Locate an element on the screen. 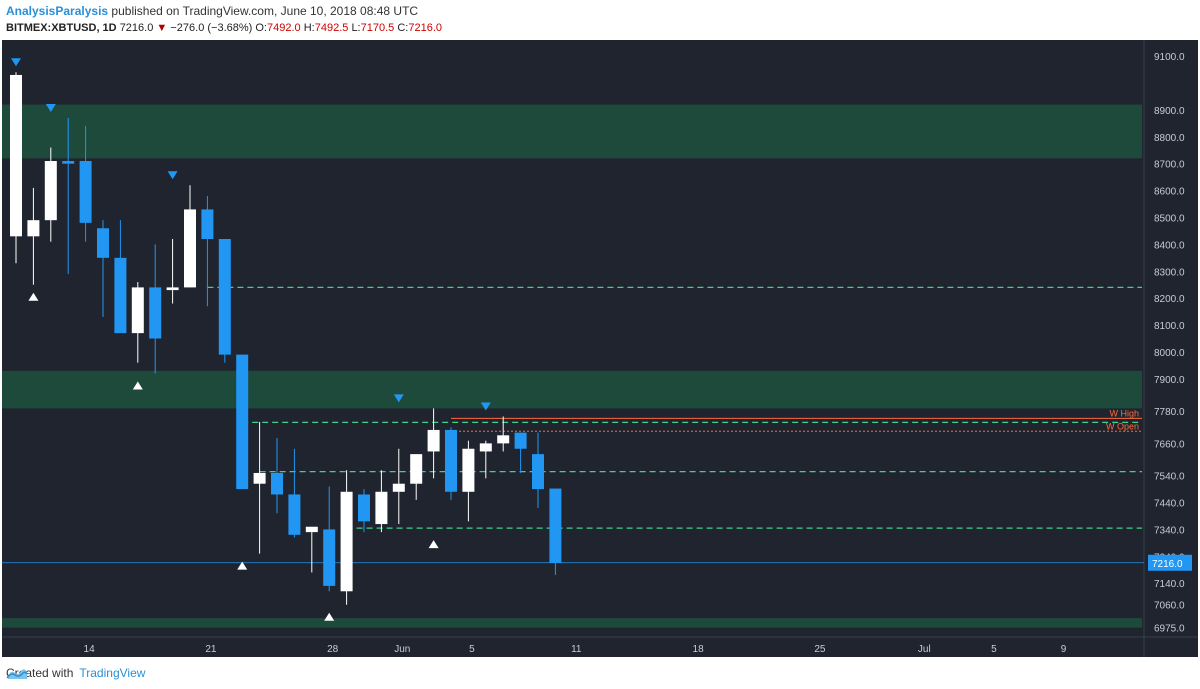  y-tick-label: 8000.0 is located at coordinates (1169, 353).